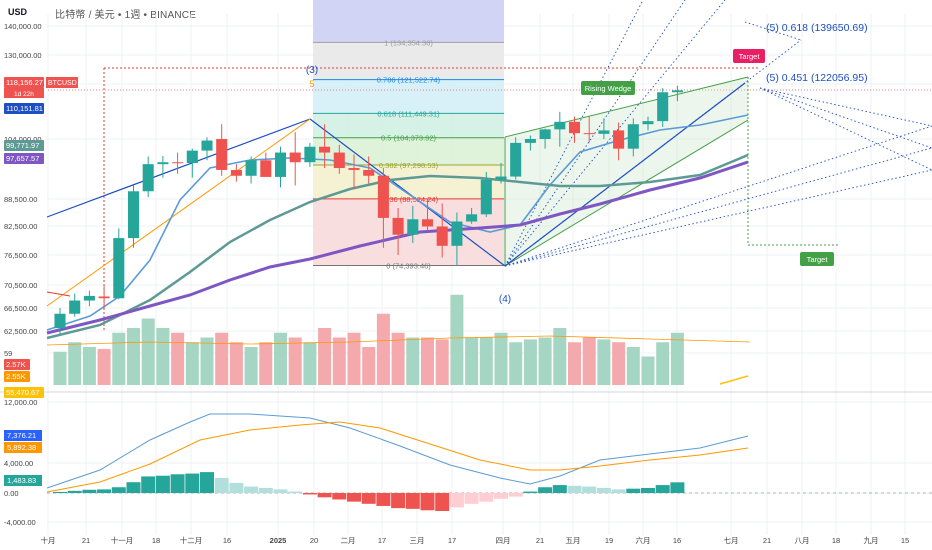  Describe the element at coordinates (817, 78) in the screenshot. I see `projection-451-label: (5) 0.451 (122056.95)` at that location.